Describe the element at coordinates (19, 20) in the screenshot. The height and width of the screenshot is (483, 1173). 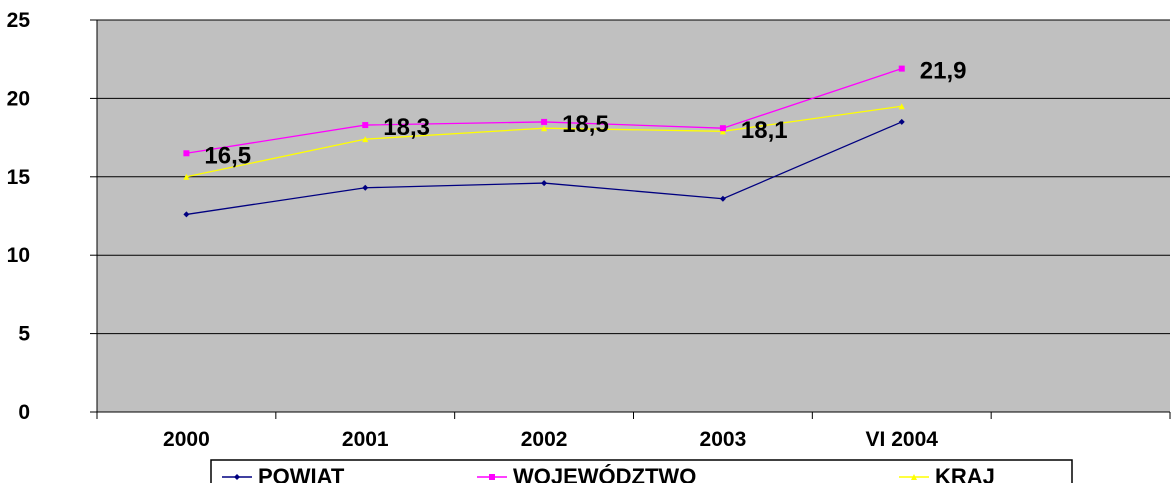
I see `y-tick-label: 25` at that location.